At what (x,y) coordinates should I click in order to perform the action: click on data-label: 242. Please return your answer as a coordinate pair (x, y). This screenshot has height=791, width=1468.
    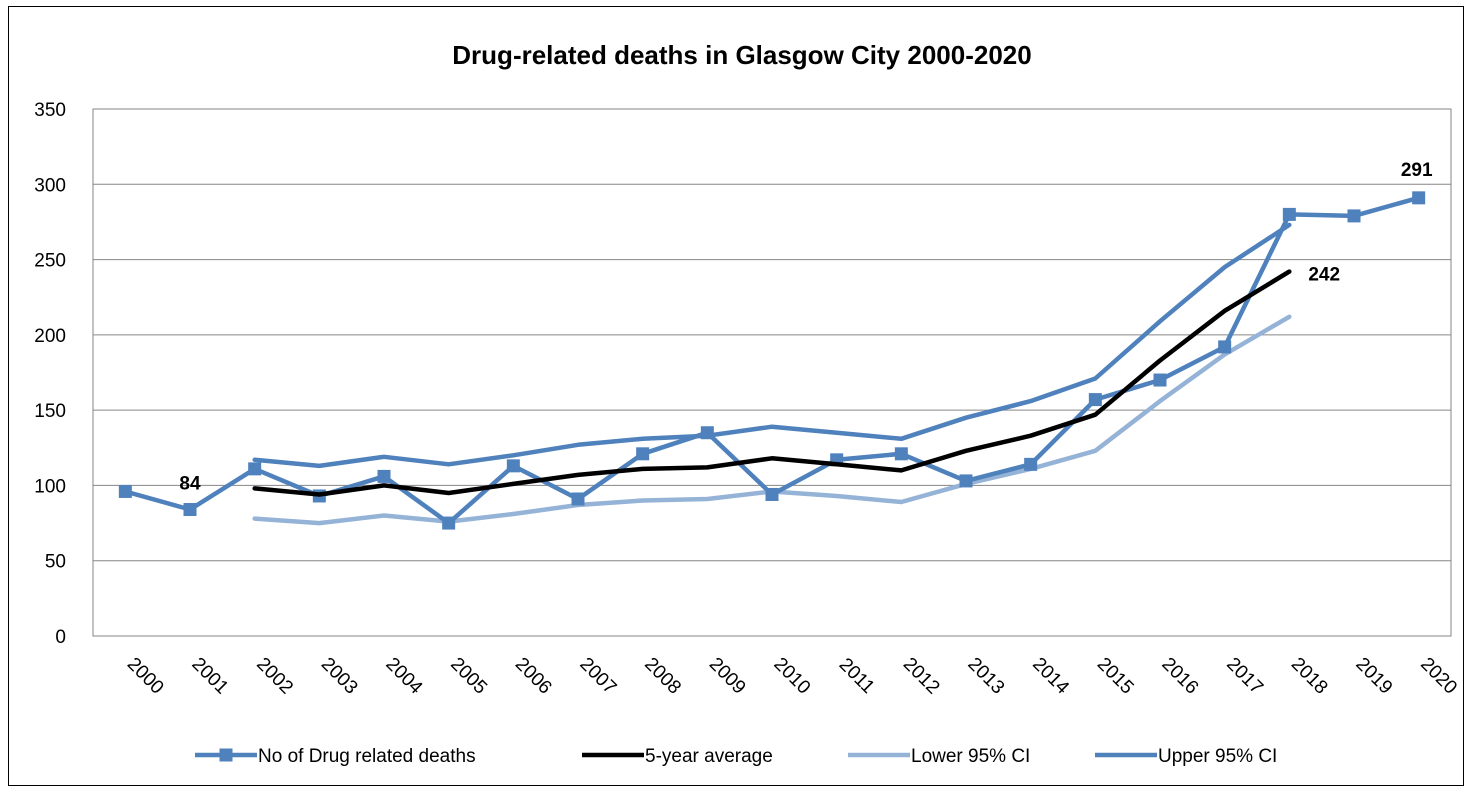
    Looking at the image, I should click on (1324, 275).